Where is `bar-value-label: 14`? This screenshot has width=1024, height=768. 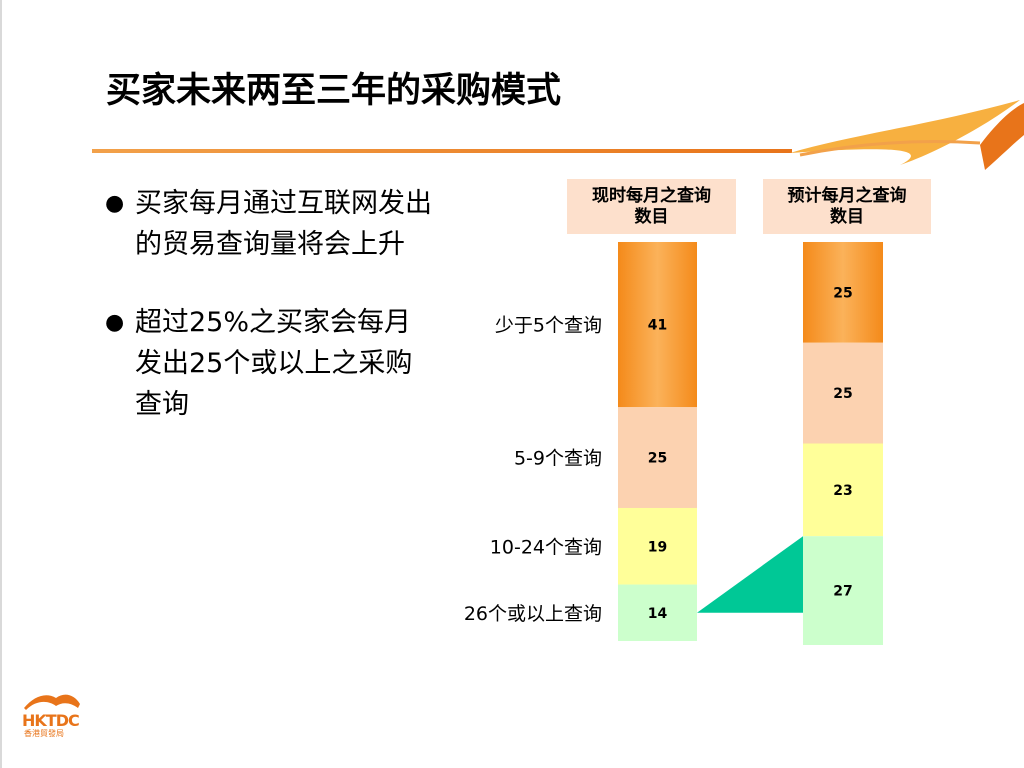
bar-value-label: 14 is located at coordinates (658, 614).